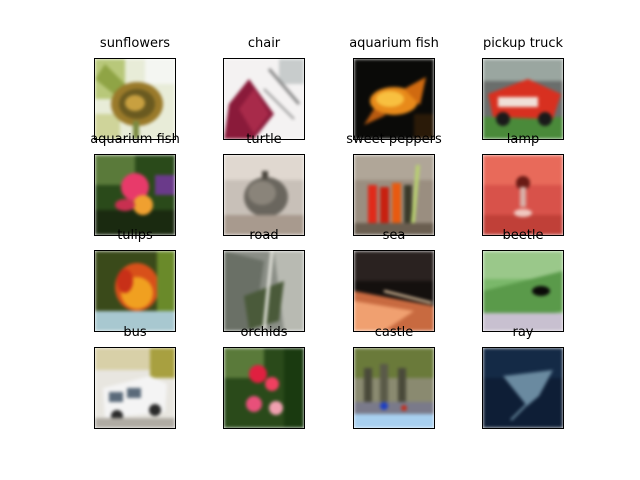 The width and height of the screenshot is (640, 480). Describe the element at coordinates (135, 332) in the screenshot. I see `image-label: bus` at that location.